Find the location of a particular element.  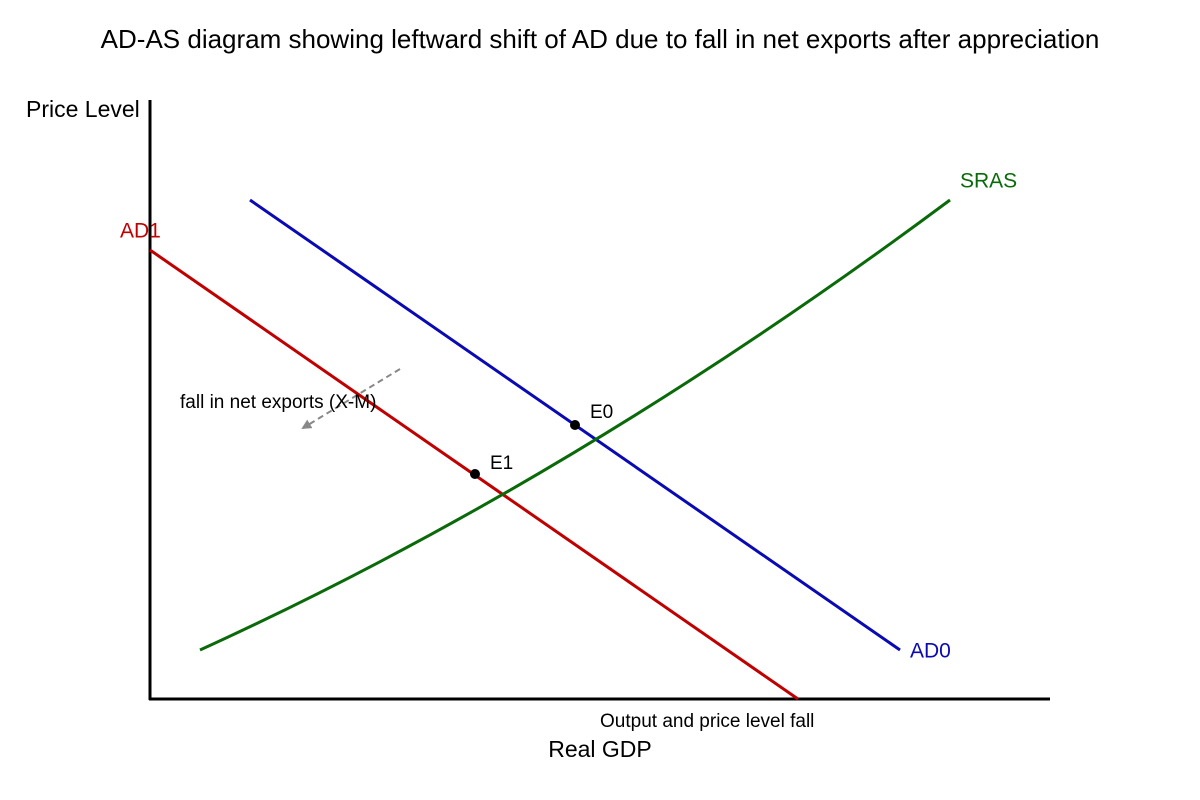

point-label: E0 is located at coordinates (601, 412).